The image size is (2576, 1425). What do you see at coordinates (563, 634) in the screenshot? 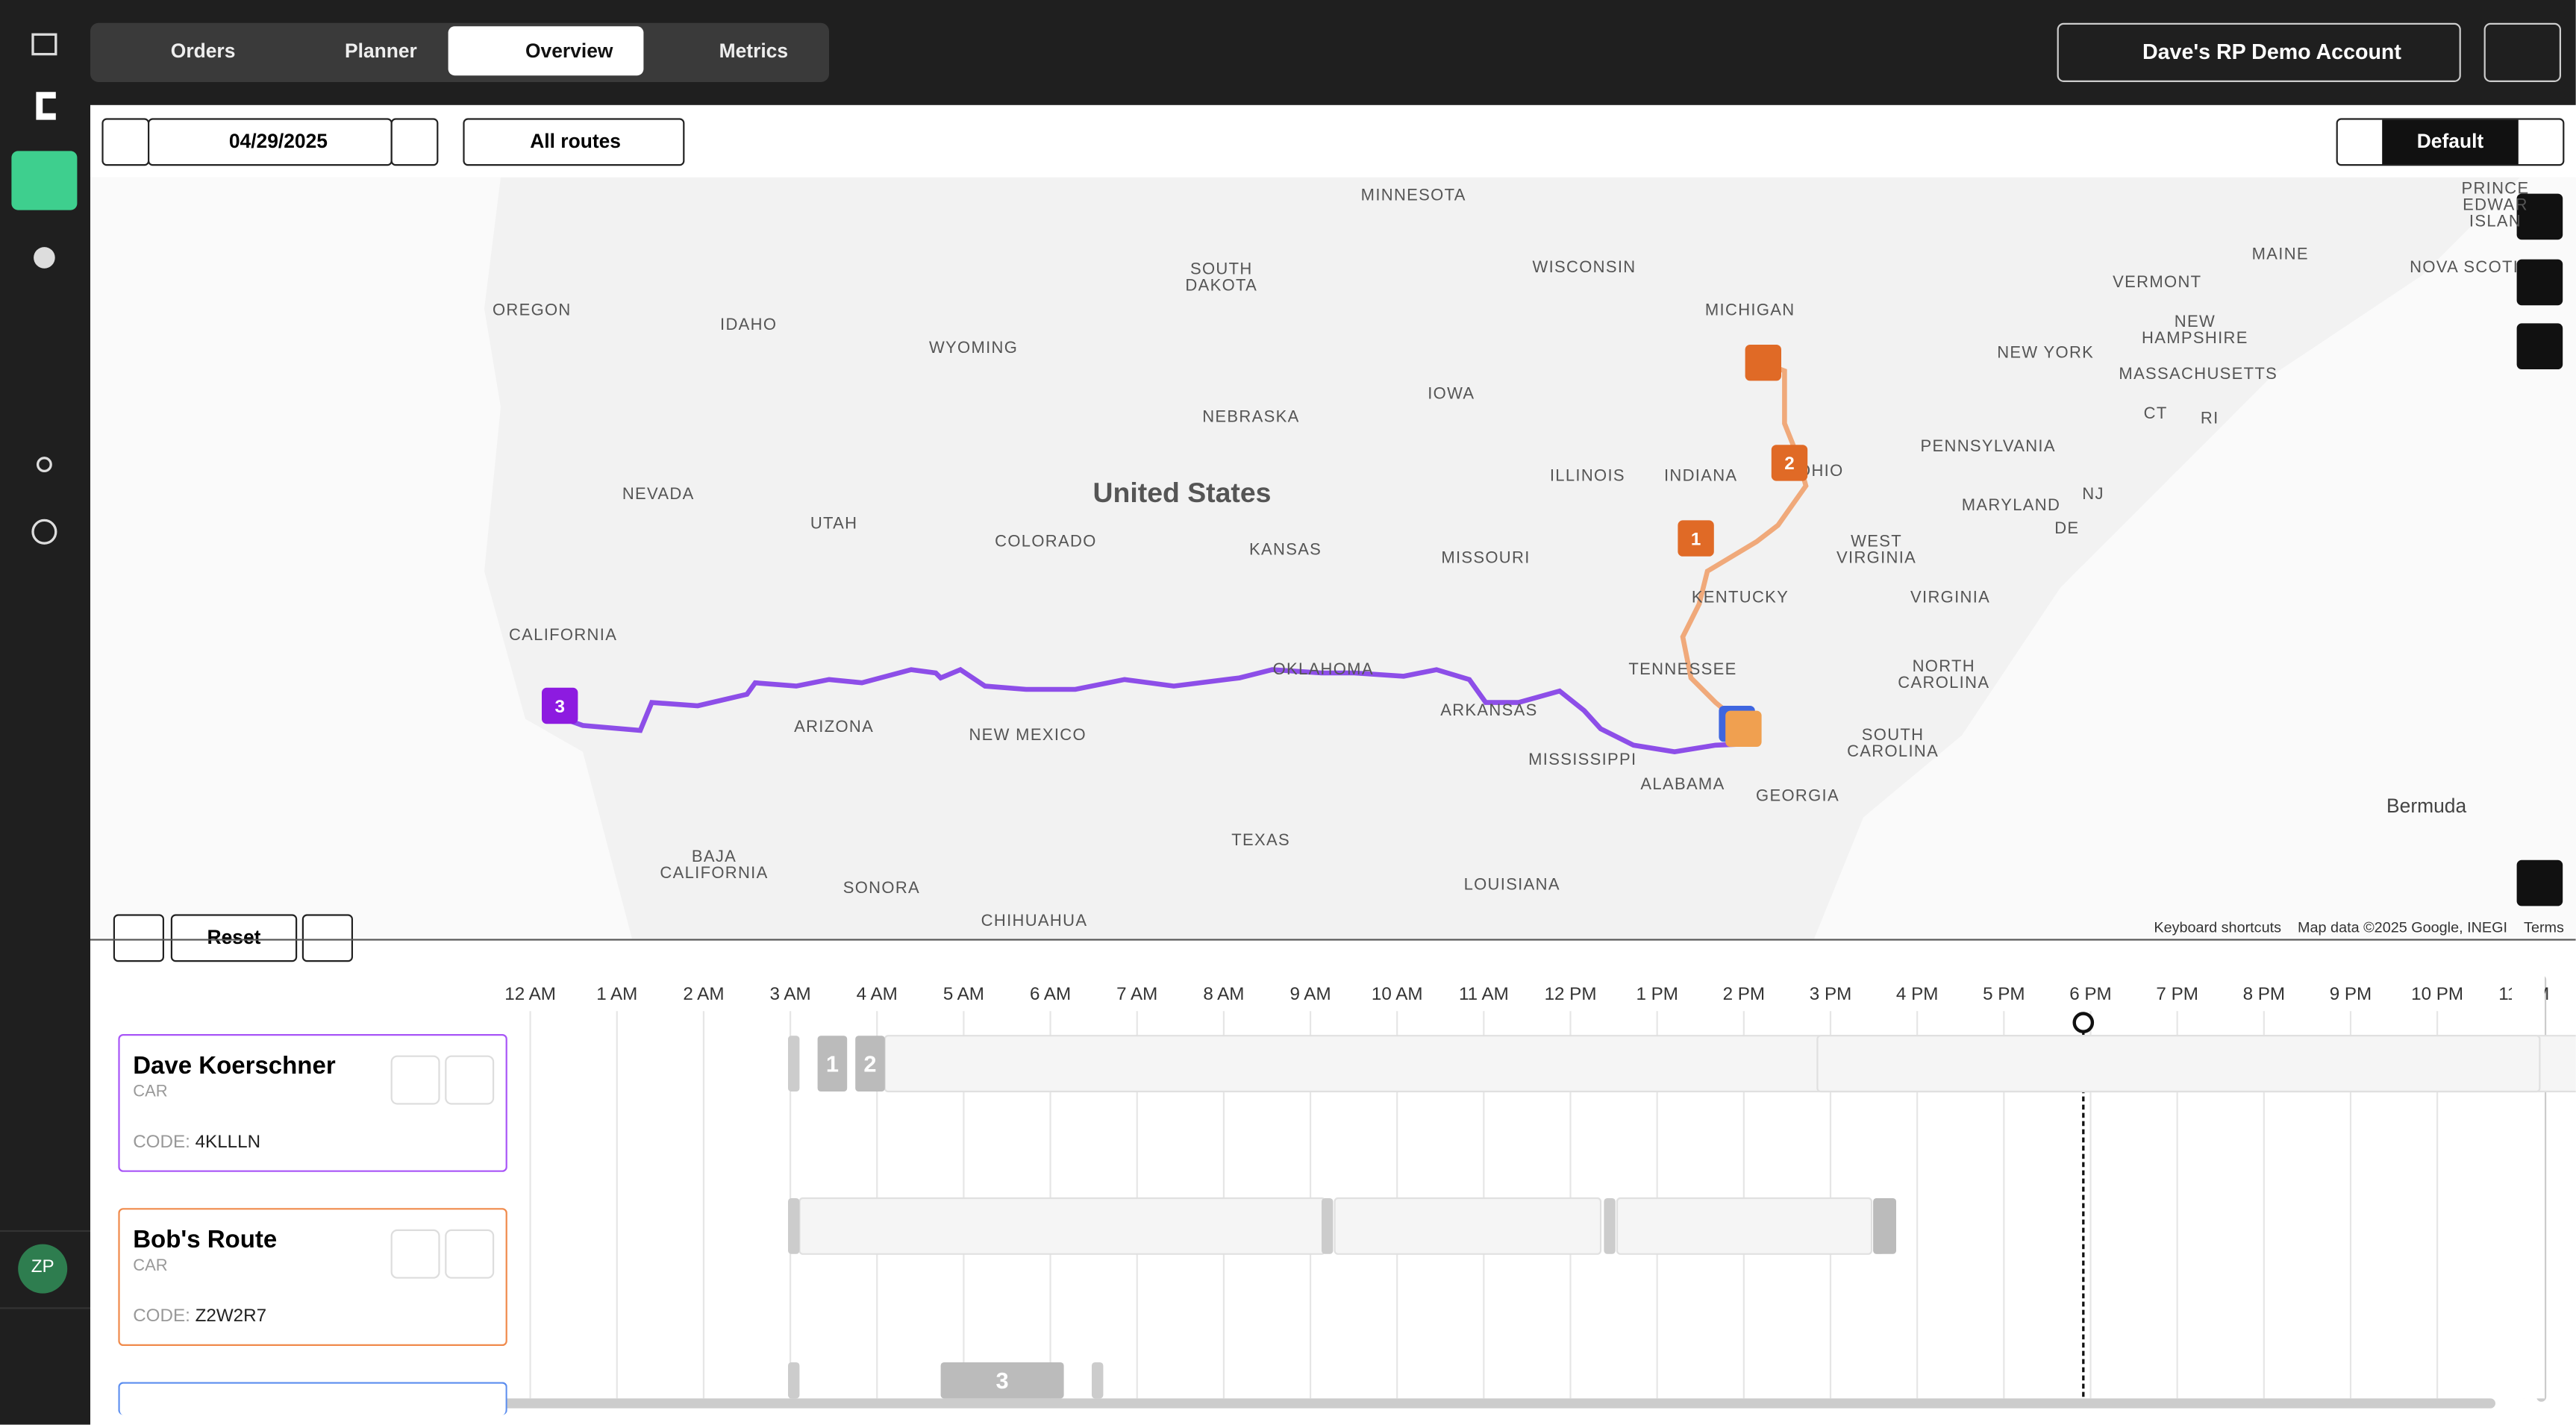
I see `map-label: CALIFORNIA` at bounding box center [563, 634].